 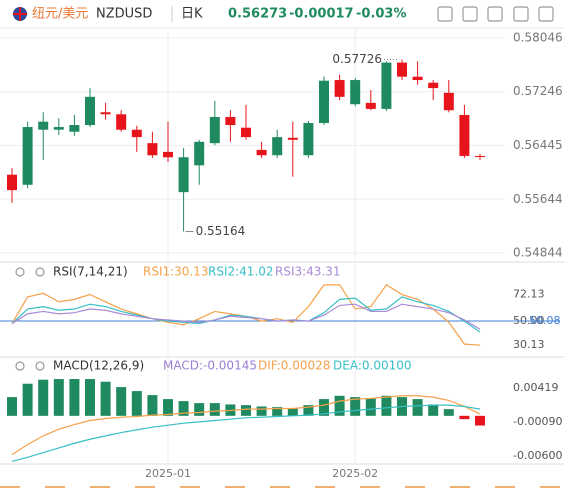 I want to click on price: 0.56273, so click(x=257, y=14).